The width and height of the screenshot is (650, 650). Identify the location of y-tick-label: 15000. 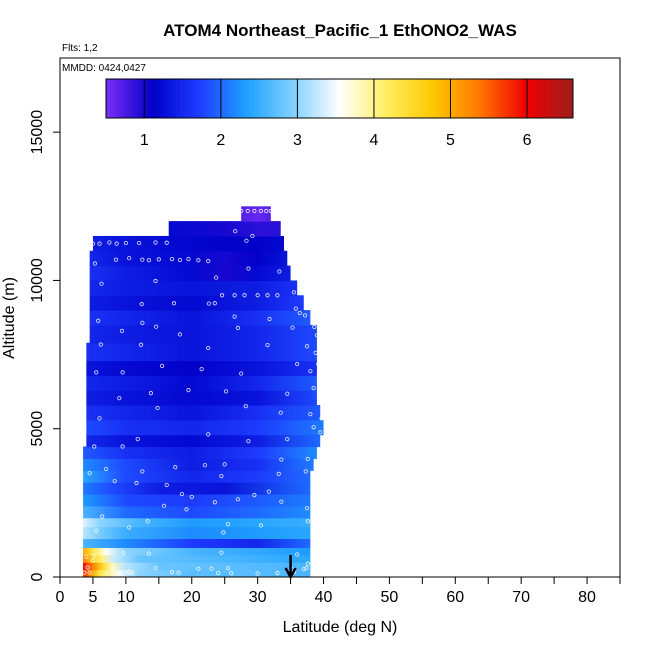
(37, 132).